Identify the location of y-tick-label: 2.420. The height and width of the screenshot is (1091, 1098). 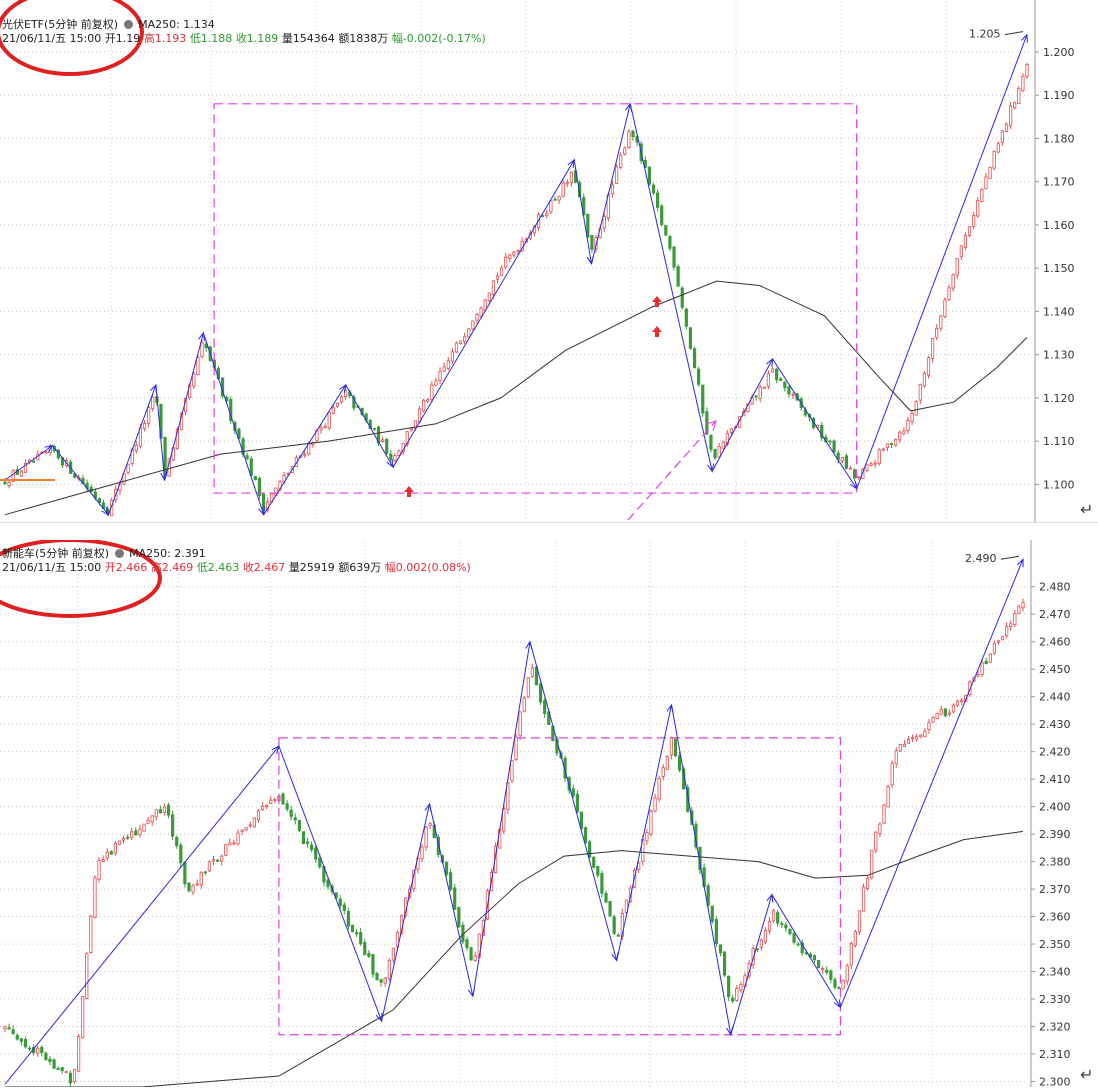
(1055, 752).